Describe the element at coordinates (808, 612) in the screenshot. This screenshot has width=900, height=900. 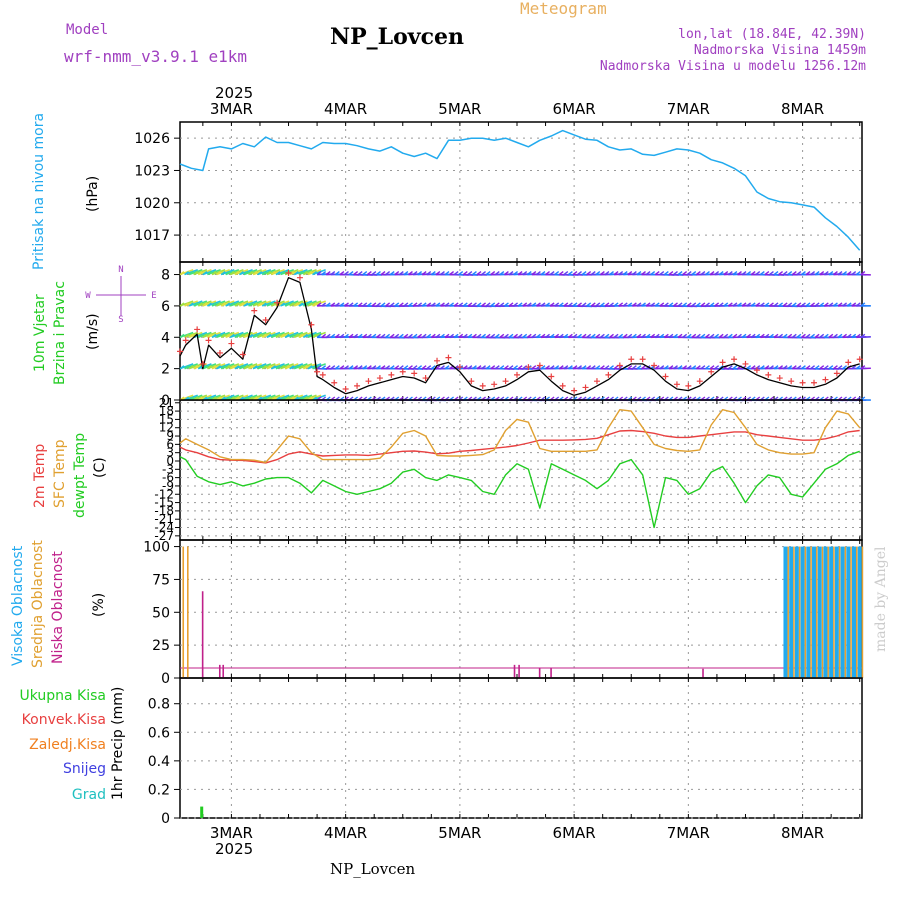
I see `cloud-bar` at that location.